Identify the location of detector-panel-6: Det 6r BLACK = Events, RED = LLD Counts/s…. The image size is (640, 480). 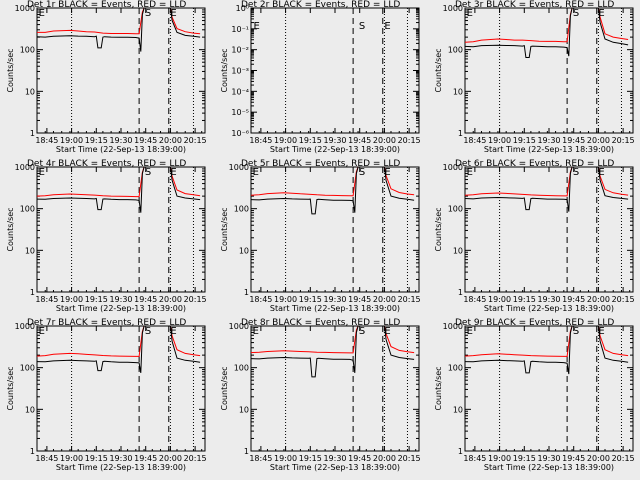
(534, 236).